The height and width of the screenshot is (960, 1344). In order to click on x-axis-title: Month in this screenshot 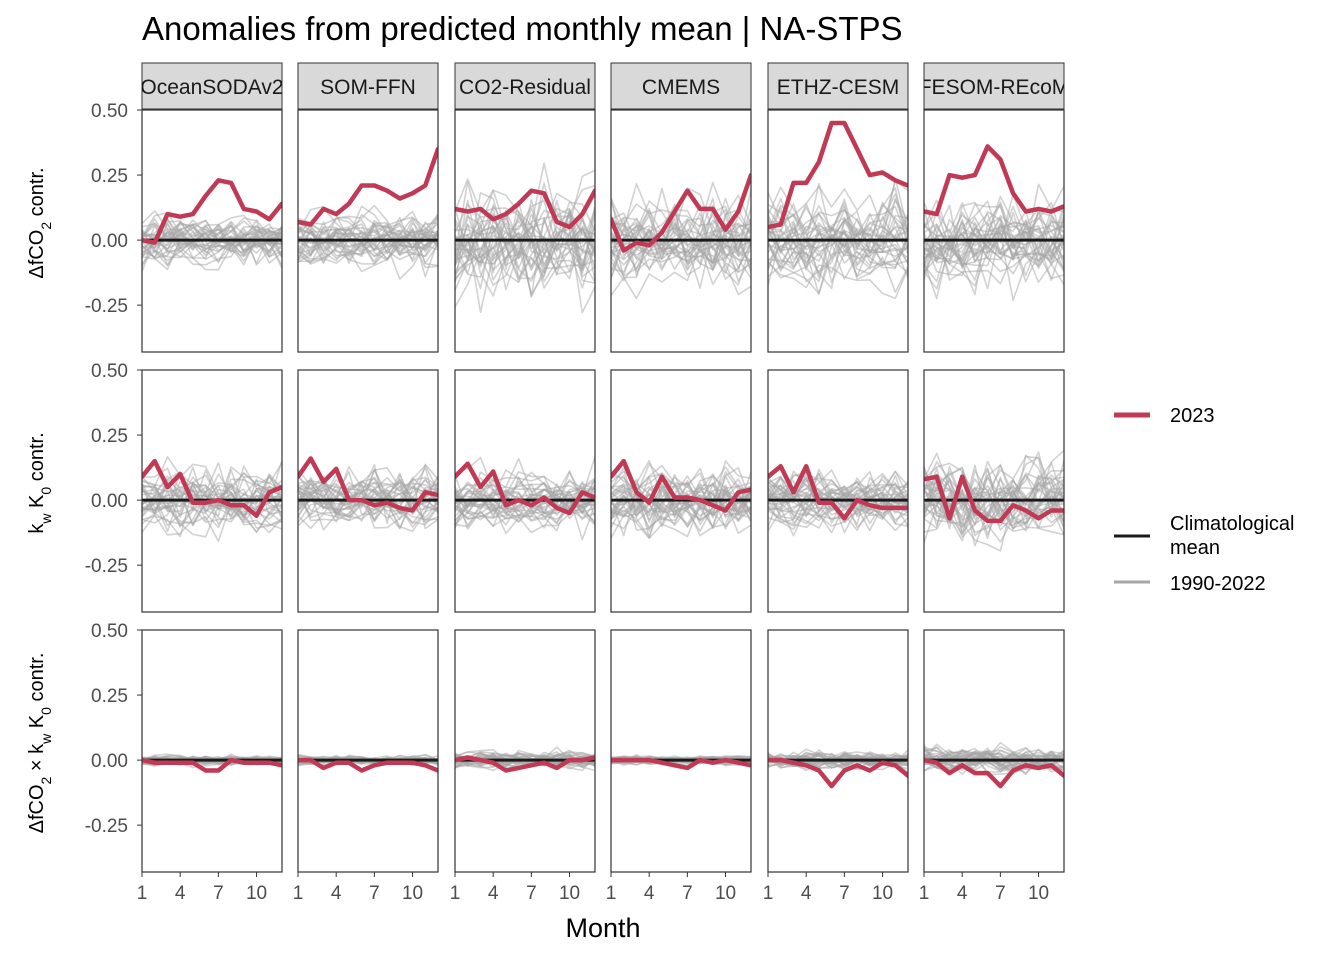, I will do `click(602, 928)`.